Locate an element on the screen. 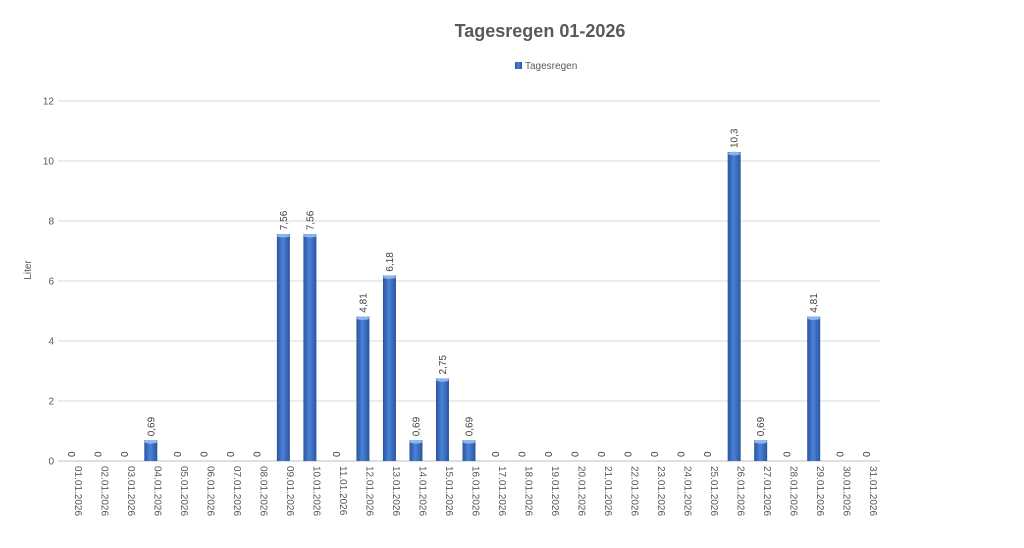  data-label: 2,75 is located at coordinates (443, 365).